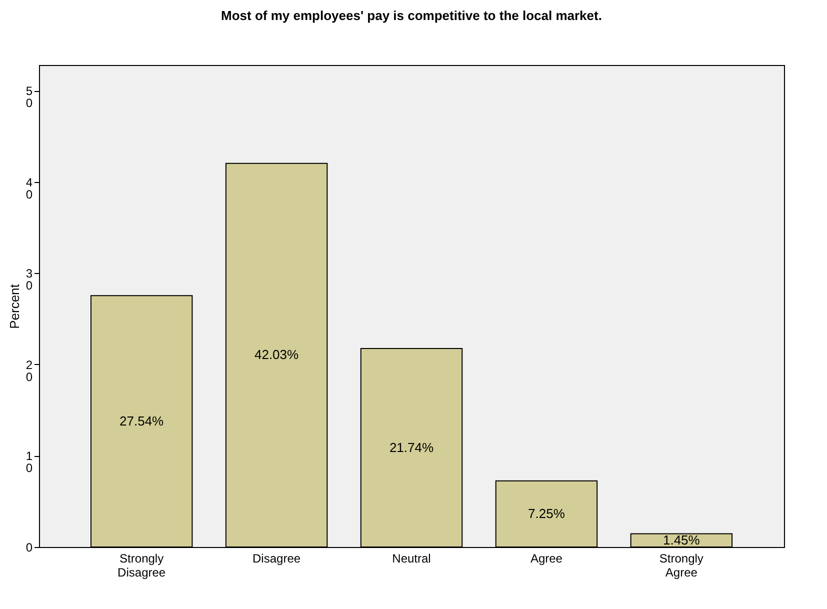  What do you see at coordinates (276, 559) in the screenshot?
I see `x-tick-label: Disagree` at bounding box center [276, 559].